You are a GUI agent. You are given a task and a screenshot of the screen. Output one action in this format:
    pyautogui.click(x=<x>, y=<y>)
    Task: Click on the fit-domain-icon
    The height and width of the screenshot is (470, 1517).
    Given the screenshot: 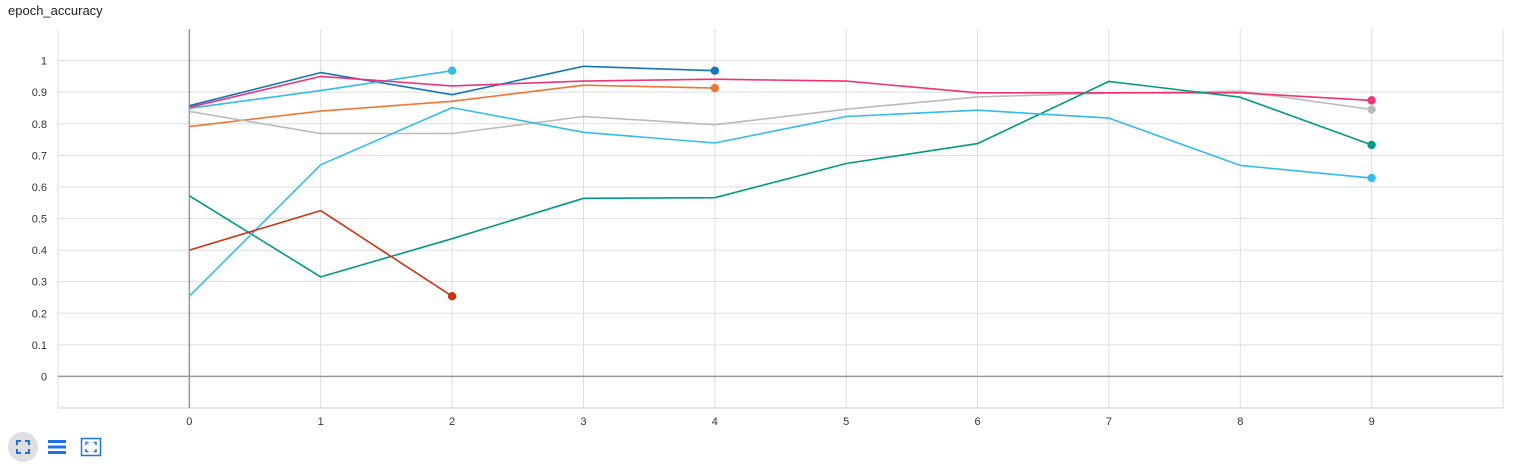 What is the action you would take?
    pyautogui.click(x=91, y=447)
    